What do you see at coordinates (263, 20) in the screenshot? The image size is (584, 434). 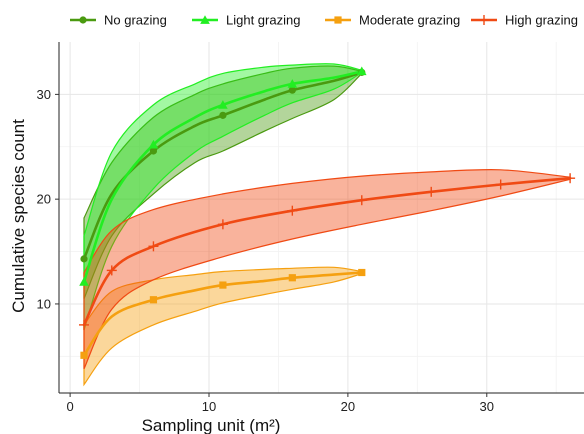 I see `legend-label: Light grazing` at bounding box center [263, 20].